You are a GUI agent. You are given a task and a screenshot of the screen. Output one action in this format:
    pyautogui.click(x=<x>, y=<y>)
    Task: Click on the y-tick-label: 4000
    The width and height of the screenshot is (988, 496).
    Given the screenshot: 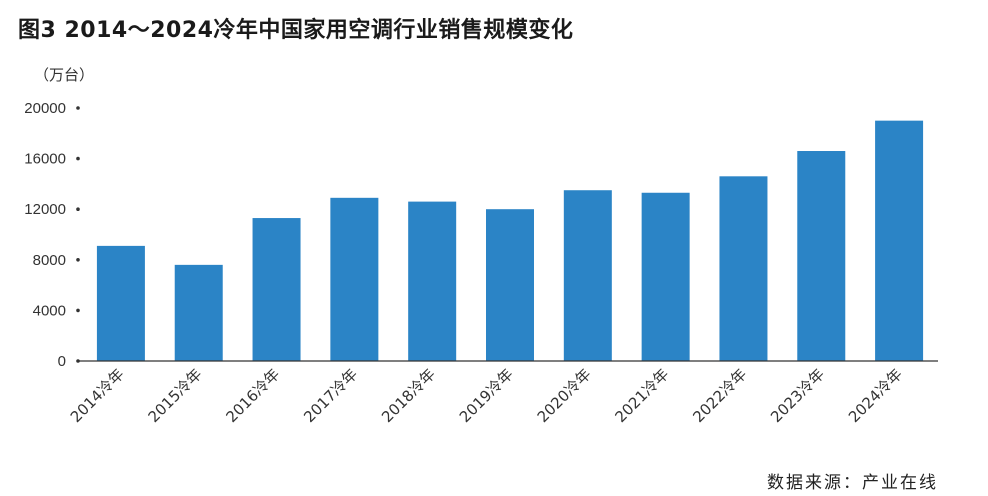 What is the action you would take?
    pyautogui.click(x=49, y=310)
    